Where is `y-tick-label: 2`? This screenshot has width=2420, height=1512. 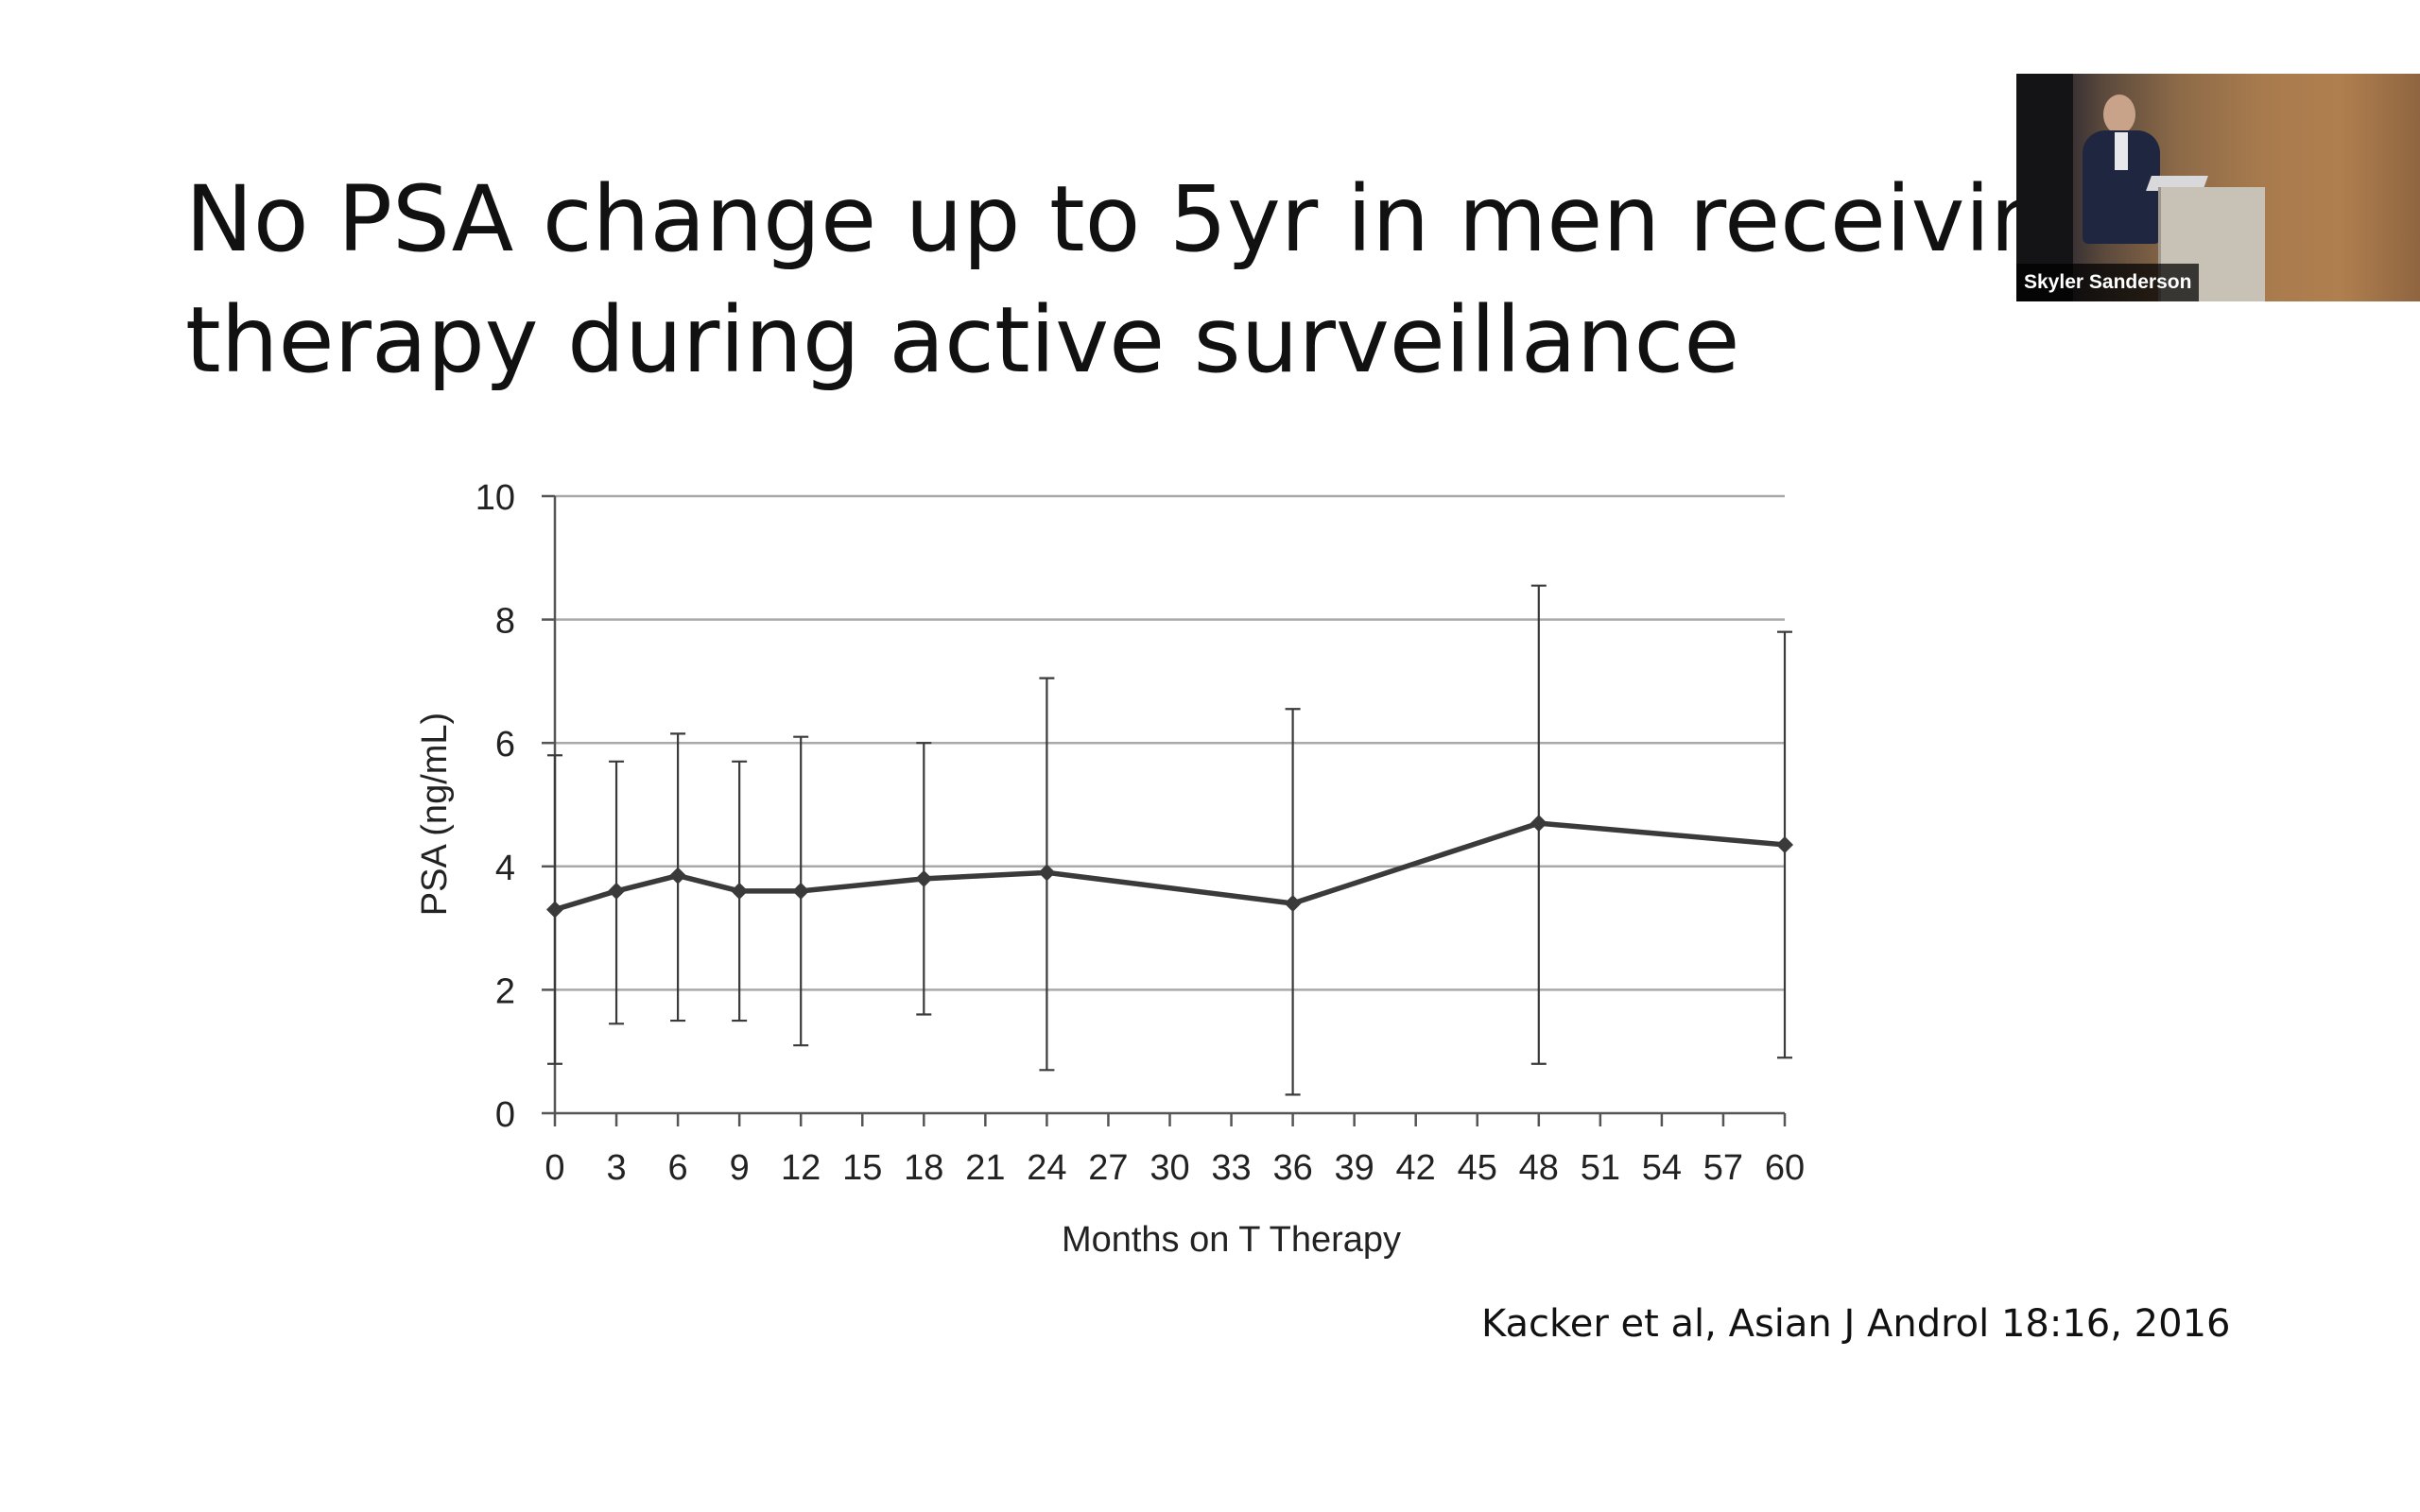 y-tick-label: 2 is located at coordinates (505, 991).